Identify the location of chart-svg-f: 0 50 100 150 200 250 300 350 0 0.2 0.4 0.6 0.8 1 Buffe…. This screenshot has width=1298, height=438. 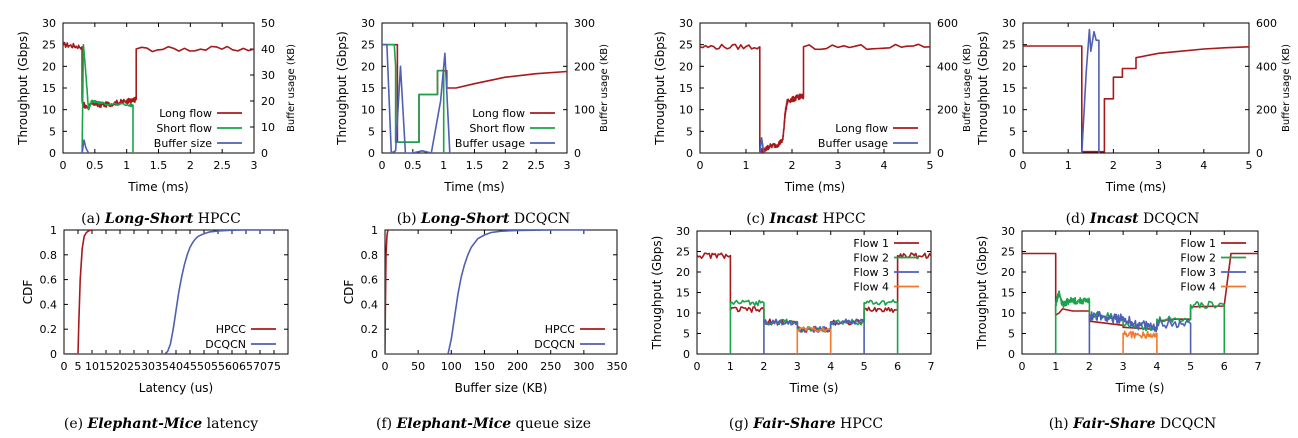
(485, 309).